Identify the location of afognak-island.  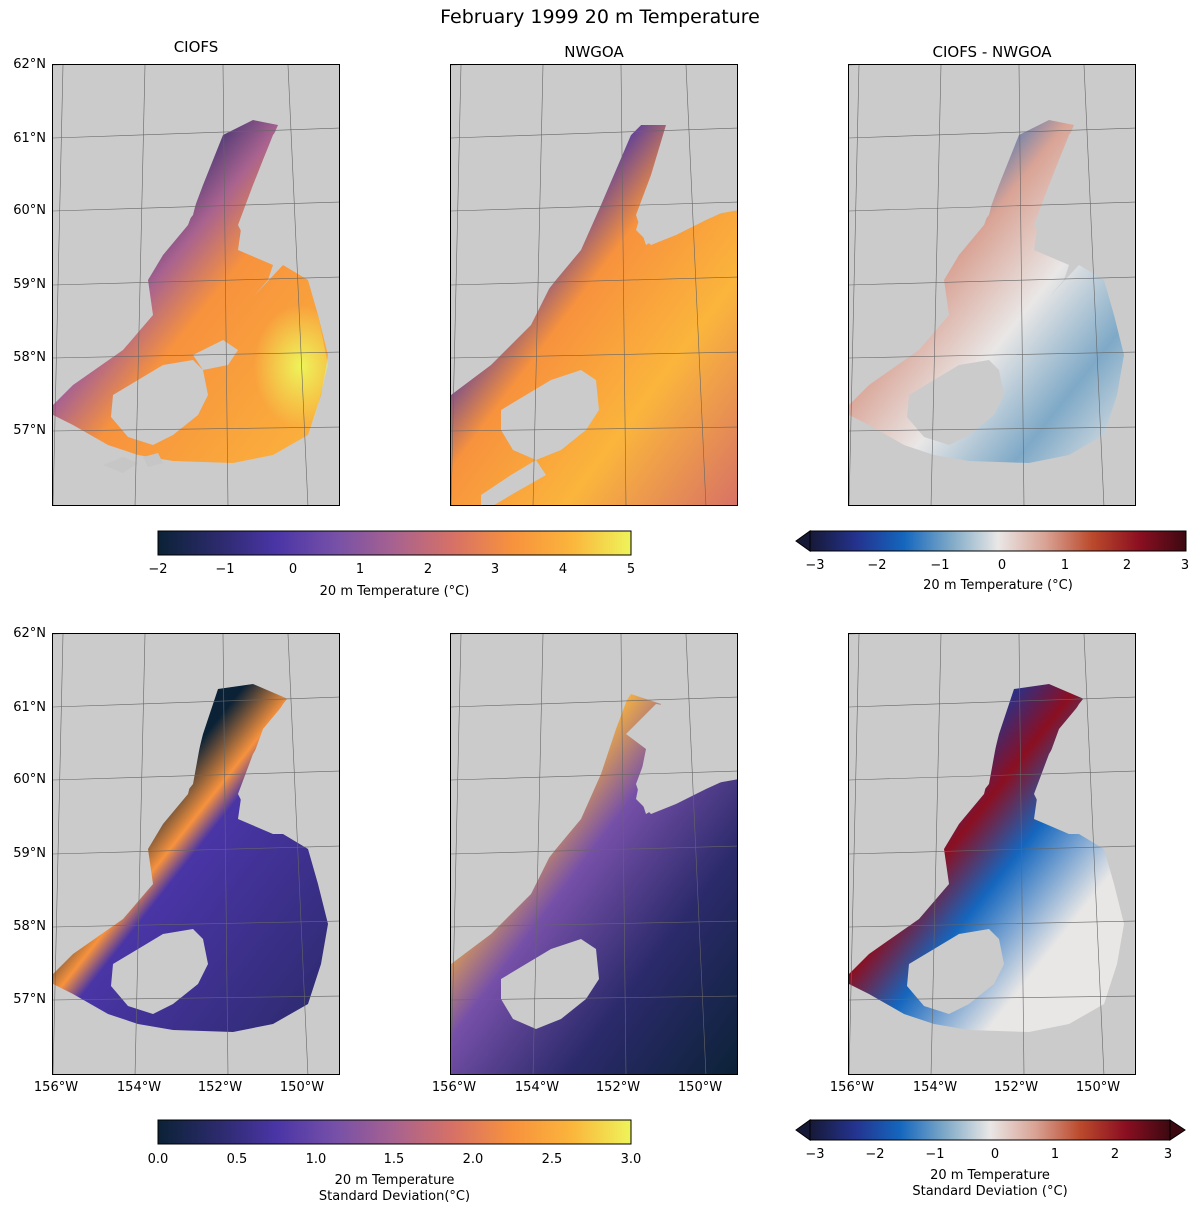
(215, 355).